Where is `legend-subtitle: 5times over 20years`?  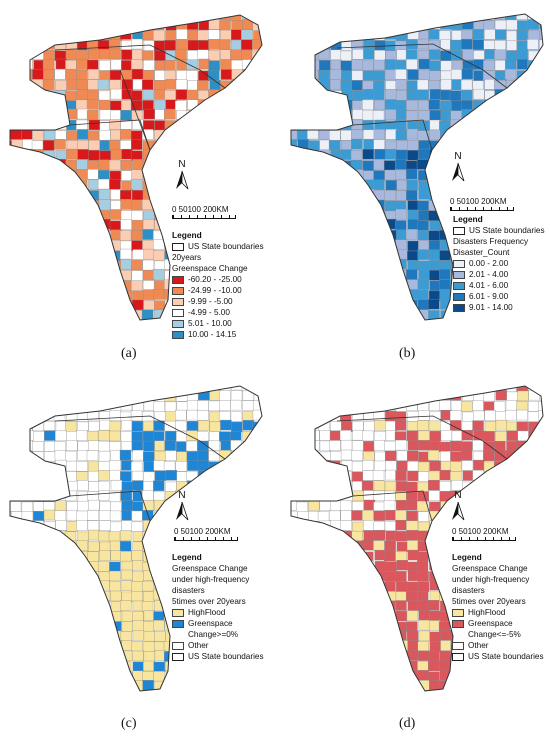 legend-subtitle: 5times over 20years is located at coordinates (489, 601).